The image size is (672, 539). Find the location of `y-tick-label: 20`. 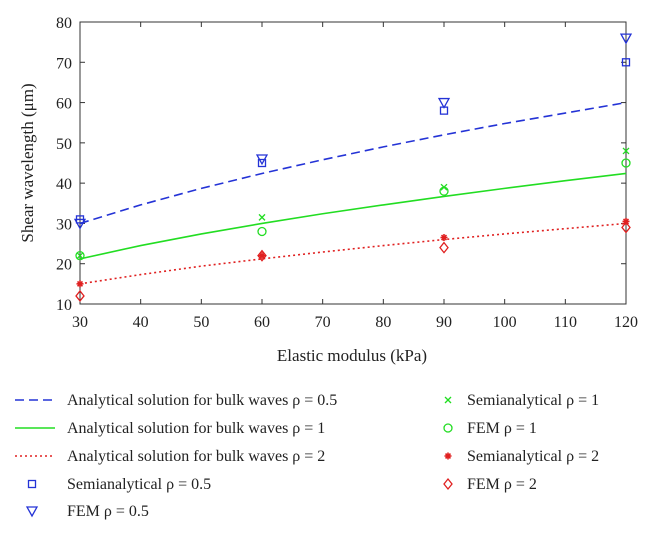

y-tick-label: 20 is located at coordinates (64, 265).